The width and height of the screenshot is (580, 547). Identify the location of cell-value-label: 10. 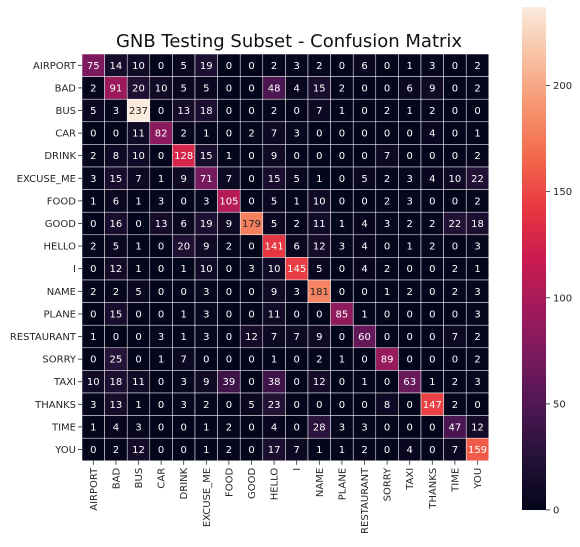
(161, 88).